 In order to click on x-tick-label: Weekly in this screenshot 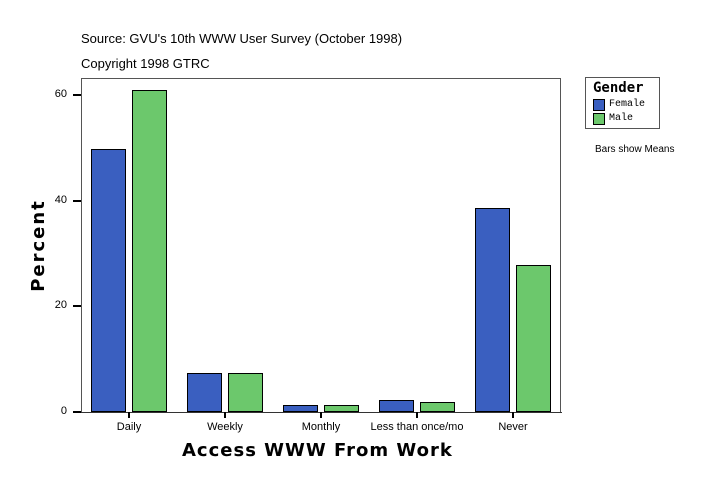, I will do `click(225, 427)`.